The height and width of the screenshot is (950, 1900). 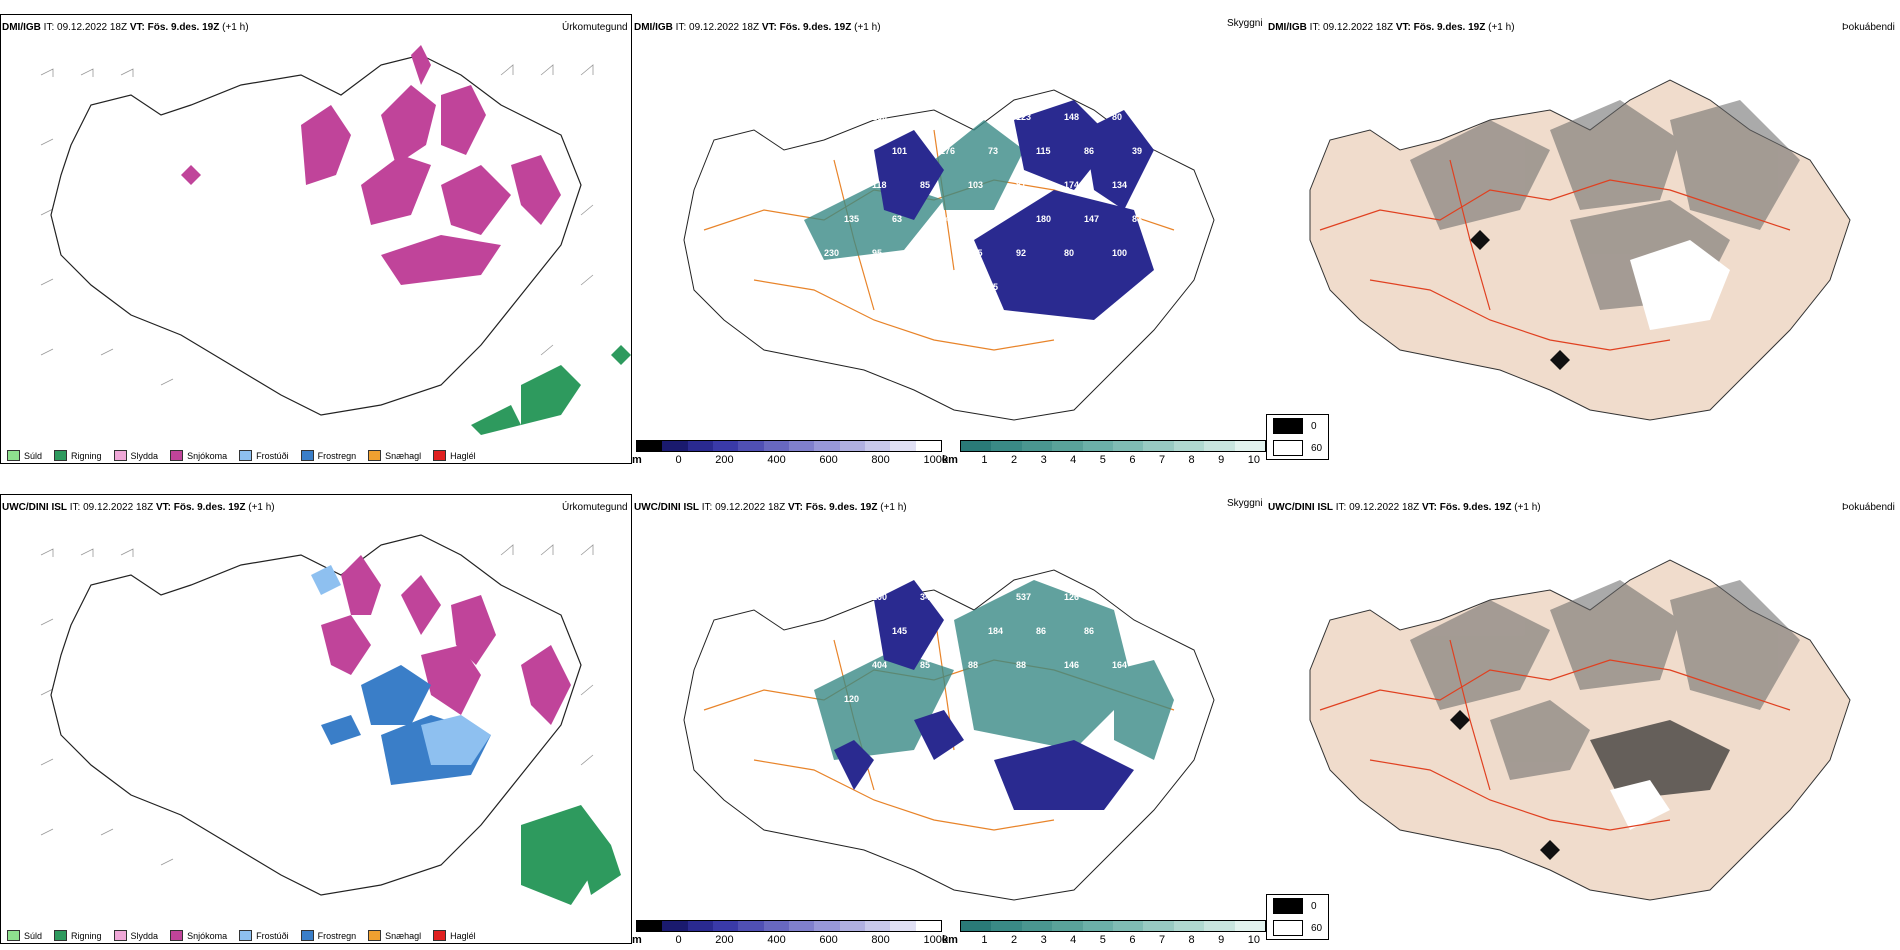 I want to click on colorbar-tick: 600, so click(x=828, y=460).